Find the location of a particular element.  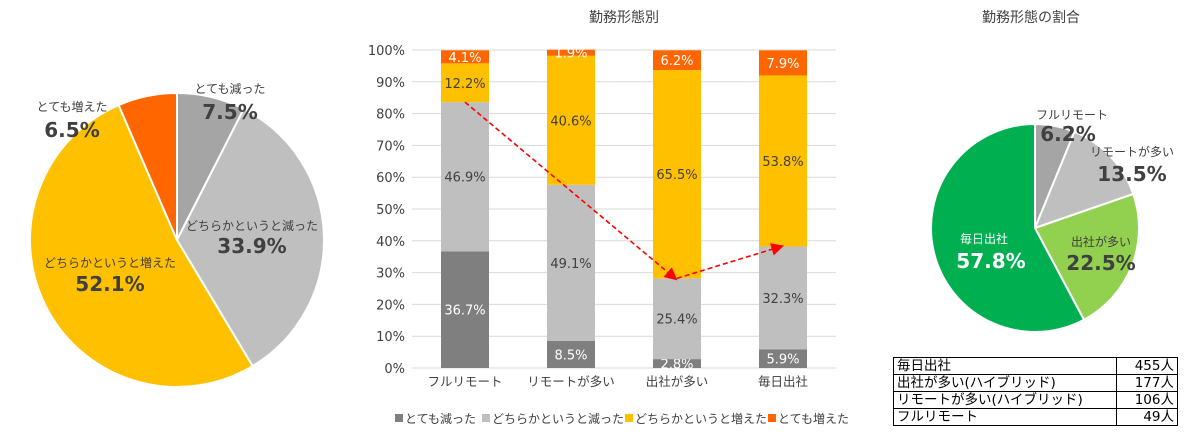

right-pie-title: 勤務形態の割合 is located at coordinates (1031, 17).